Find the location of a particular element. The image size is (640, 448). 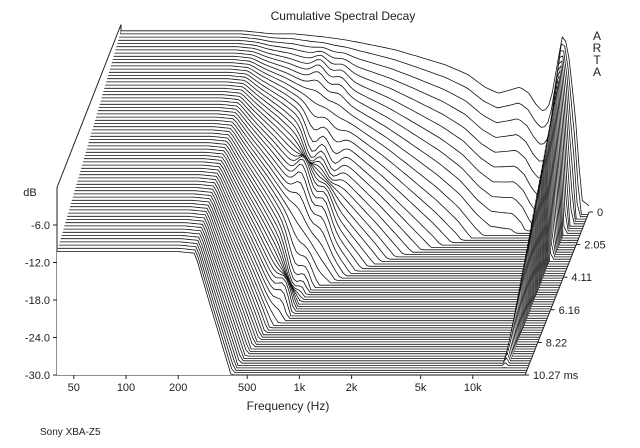

y-tick-label: -6.0 is located at coordinates (40, 226).